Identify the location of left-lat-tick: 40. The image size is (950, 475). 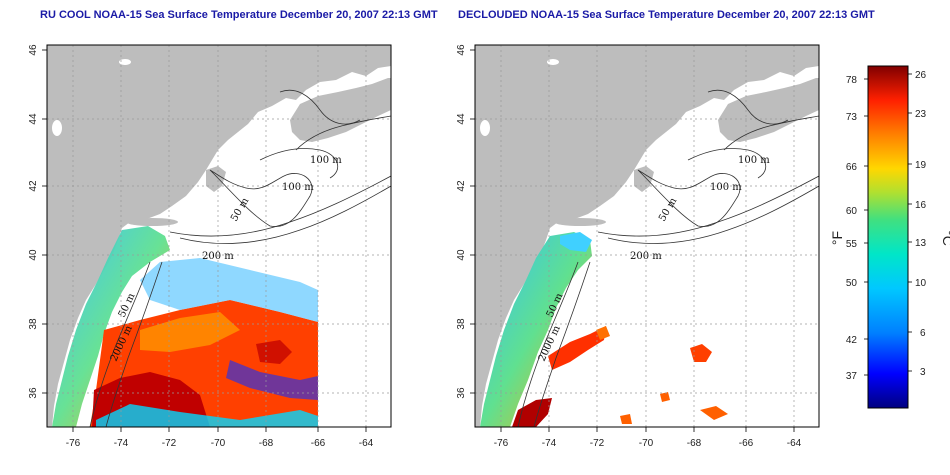
(33, 255).